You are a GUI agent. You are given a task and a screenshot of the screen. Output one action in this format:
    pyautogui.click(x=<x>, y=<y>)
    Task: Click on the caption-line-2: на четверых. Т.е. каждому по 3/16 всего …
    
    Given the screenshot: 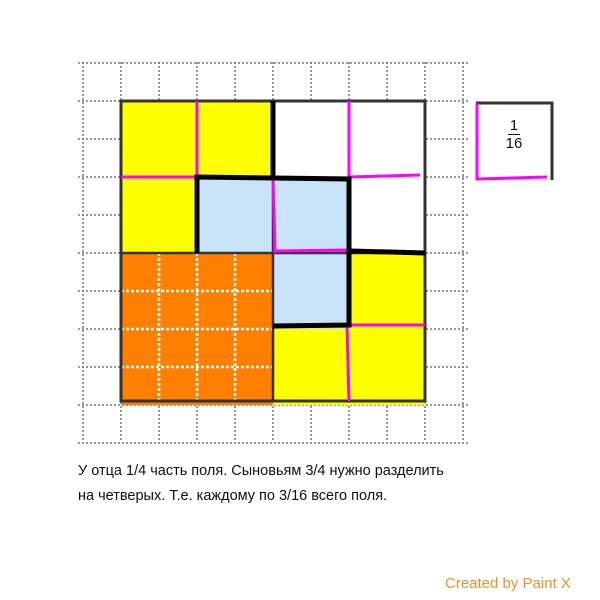 What is the action you would take?
    pyautogui.click(x=233, y=496)
    